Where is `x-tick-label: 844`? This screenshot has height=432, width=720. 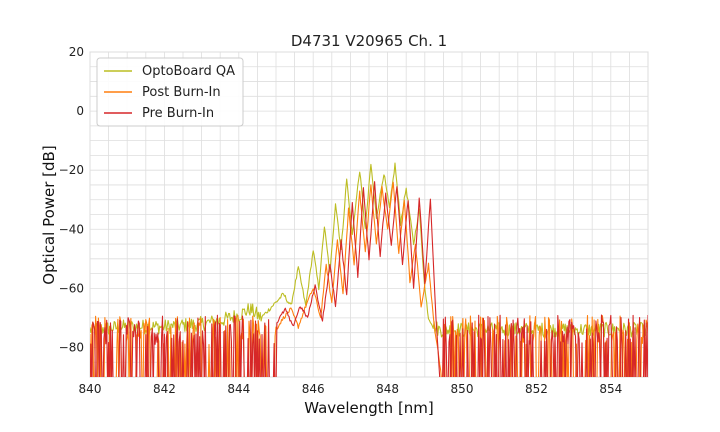 x-tick-label: 844 is located at coordinates (238, 389).